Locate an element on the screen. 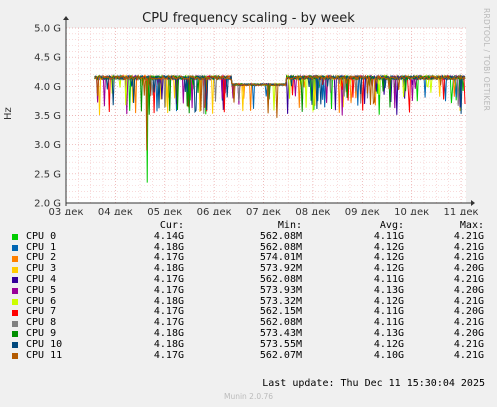 Image resolution: width=497 pixels, height=407 pixels. legend-row-cpu-8: CPU 8 4.17G 562.08M 4.11G 4.21G is located at coordinates (252, 323).